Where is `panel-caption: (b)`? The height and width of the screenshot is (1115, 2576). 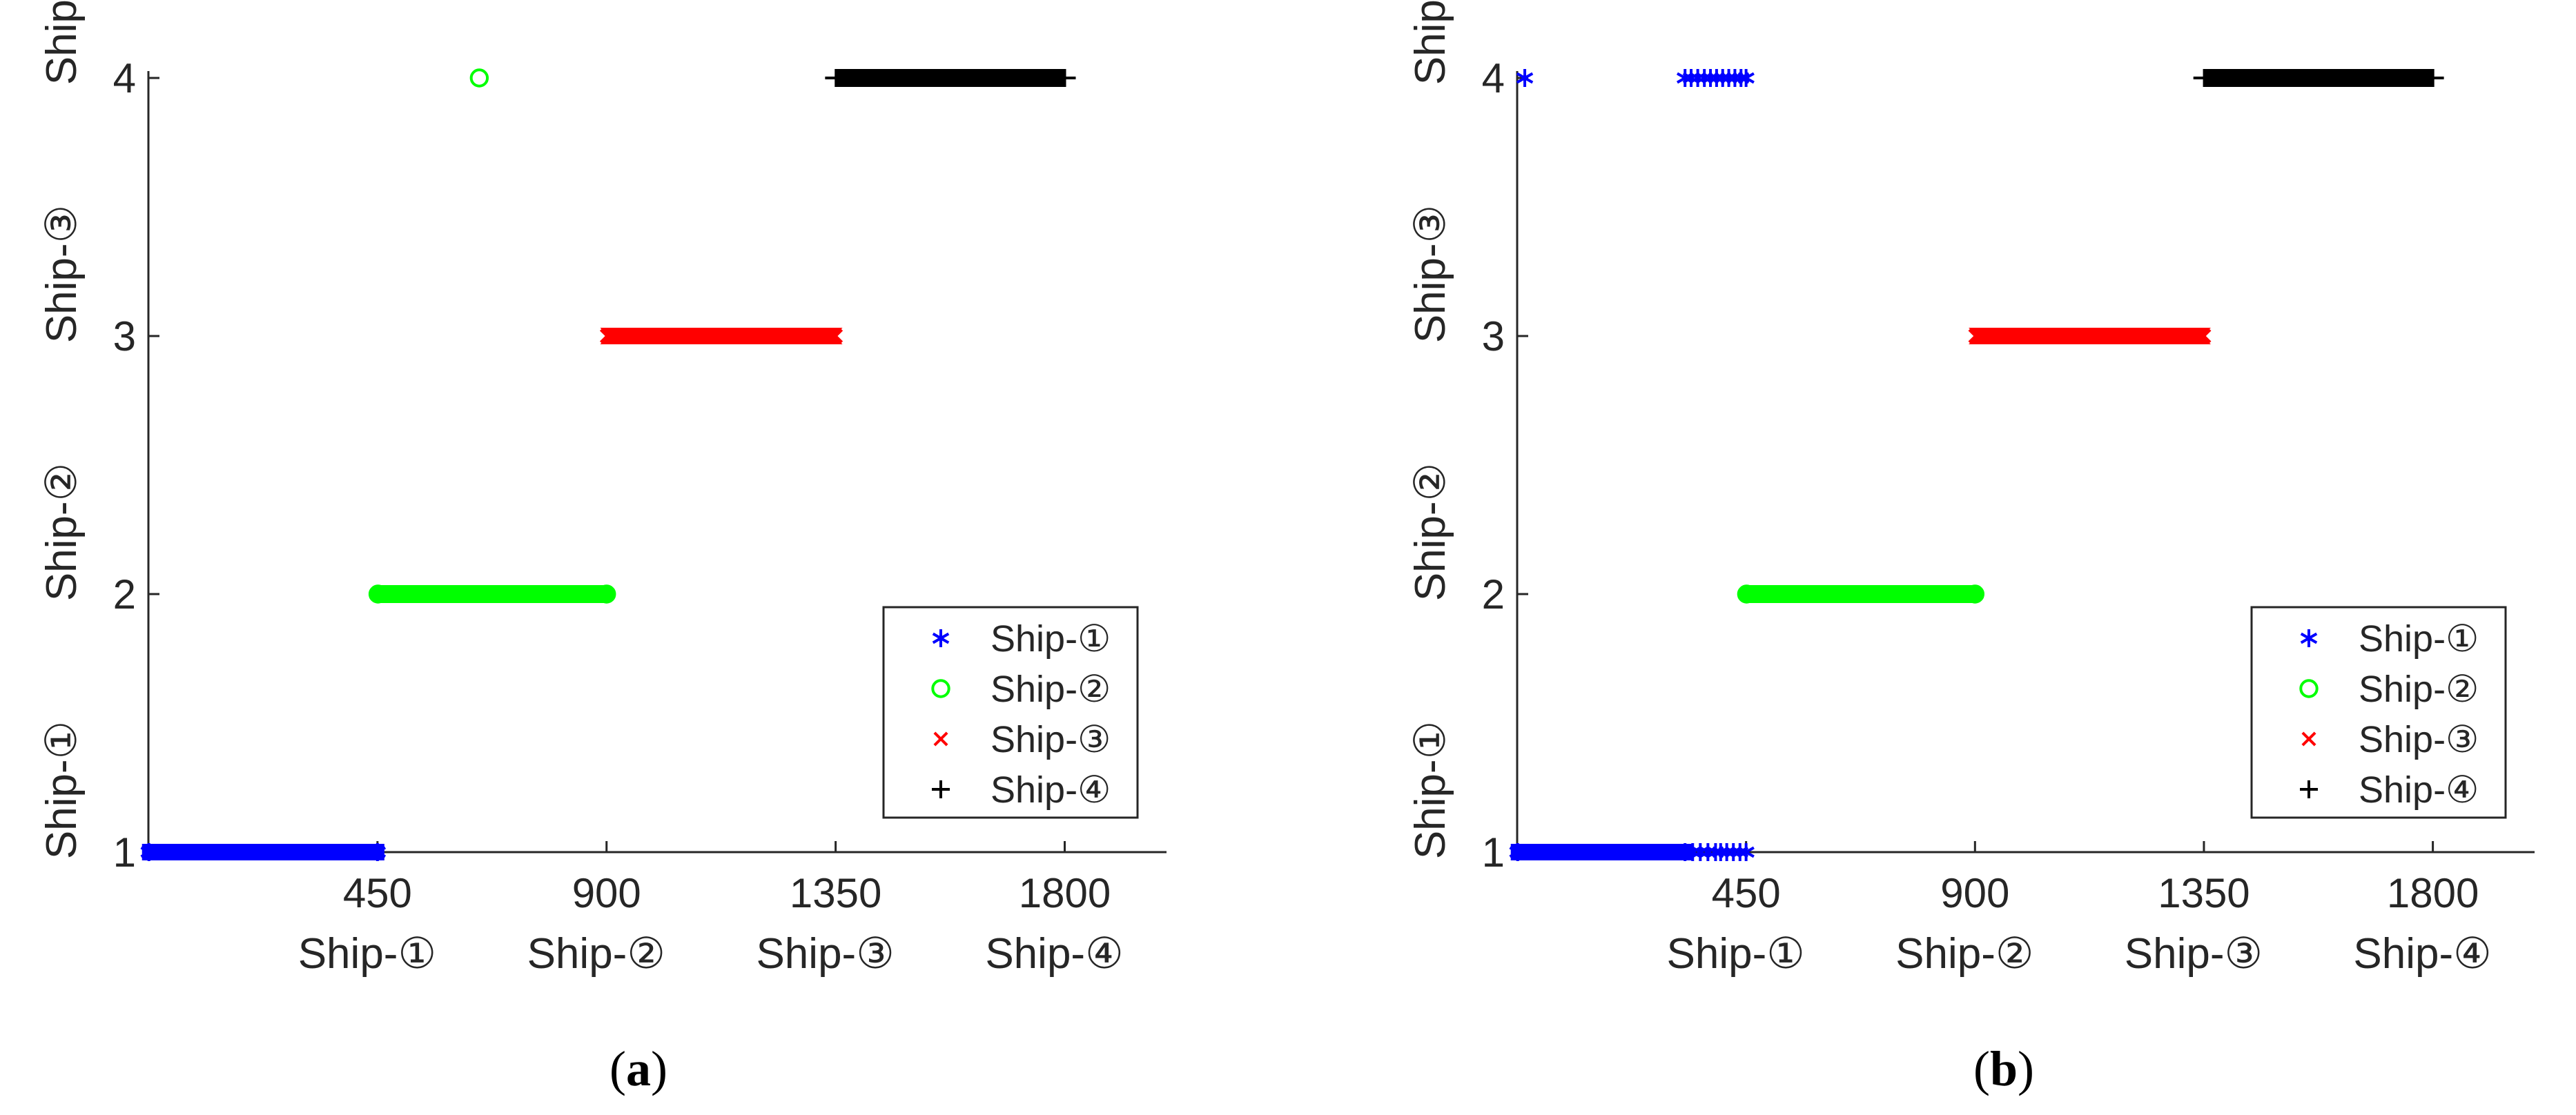
panel-caption: (b) is located at coordinates (2003, 1068).